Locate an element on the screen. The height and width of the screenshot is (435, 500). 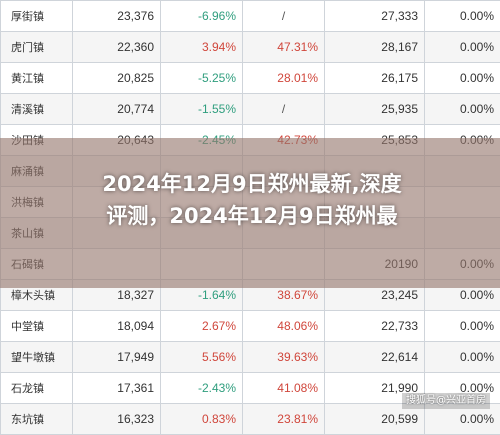
value2-cell: 22,614 is located at coordinates (375, 357).